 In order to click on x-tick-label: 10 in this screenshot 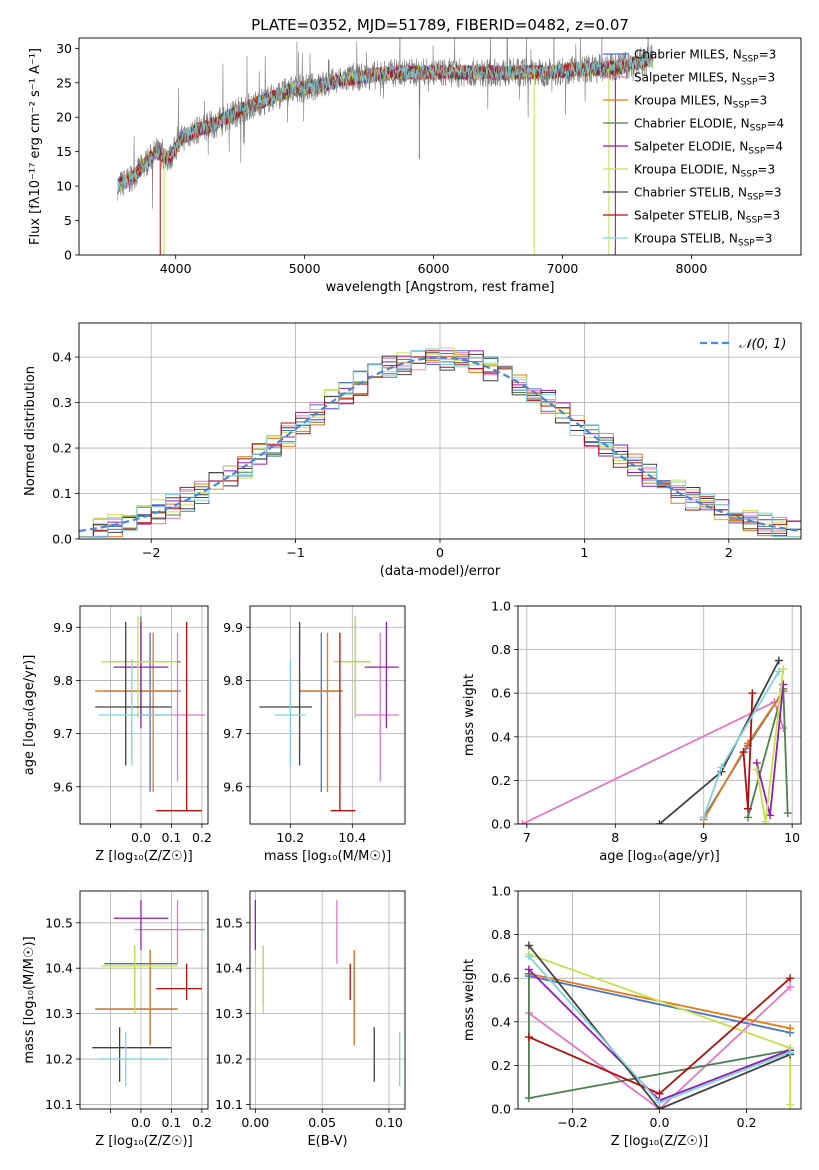, I will do `click(792, 837)`.